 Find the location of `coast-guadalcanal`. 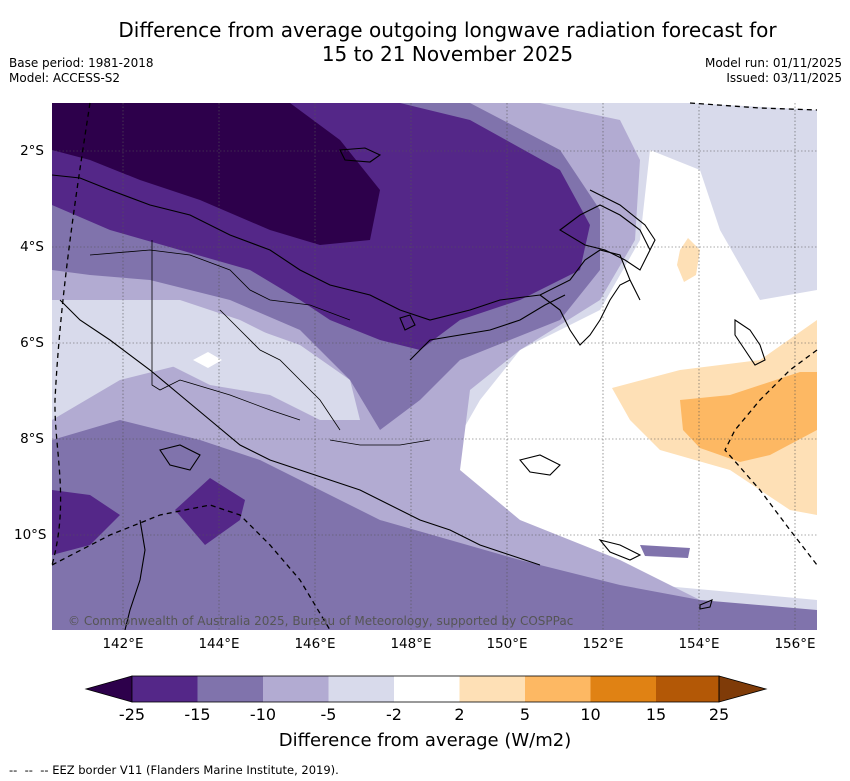

coast-guadalcanal is located at coordinates (706, 604).